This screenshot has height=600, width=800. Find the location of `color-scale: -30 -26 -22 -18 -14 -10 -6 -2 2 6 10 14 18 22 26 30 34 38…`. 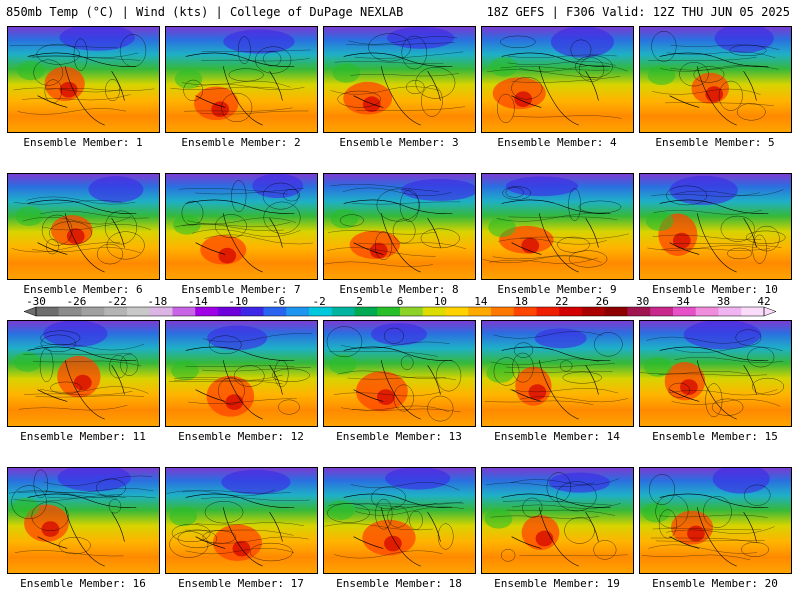

color-scale: -30 -26 -22 -18 -14 -10 -6 -2 2 6 10 14 18 22 26 30 34 38… is located at coordinates (400, 307).